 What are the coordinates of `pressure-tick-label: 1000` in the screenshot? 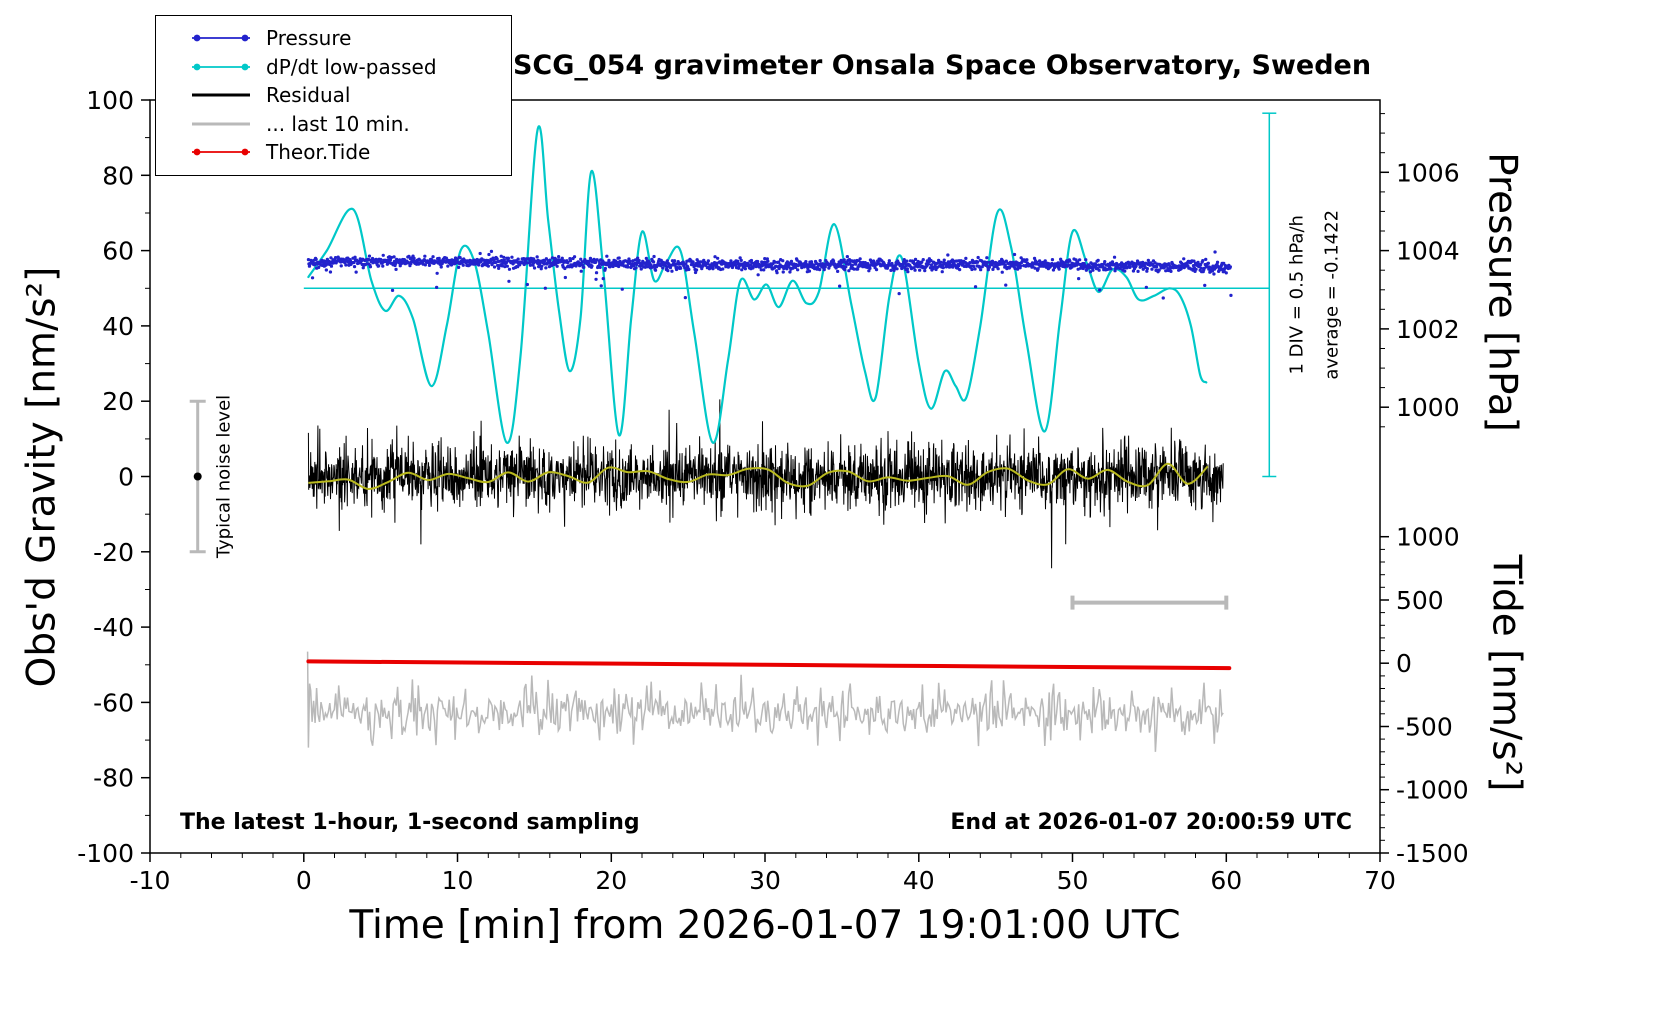 It's located at (1428, 407).